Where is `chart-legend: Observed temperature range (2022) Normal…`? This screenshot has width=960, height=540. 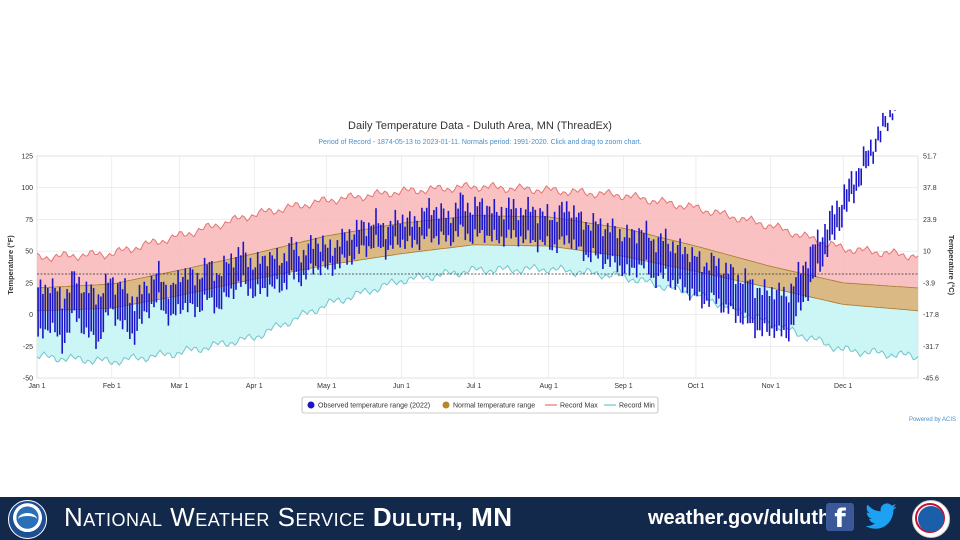
chart-legend: Observed temperature range (2022) Normal… is located at coordinates (480, 405).